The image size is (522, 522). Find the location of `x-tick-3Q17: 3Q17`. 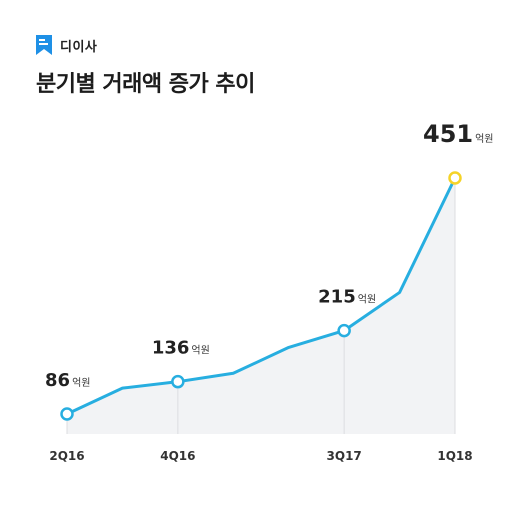

x-tick-3Q17: 3Q17 is located at coordinates (344, 456).